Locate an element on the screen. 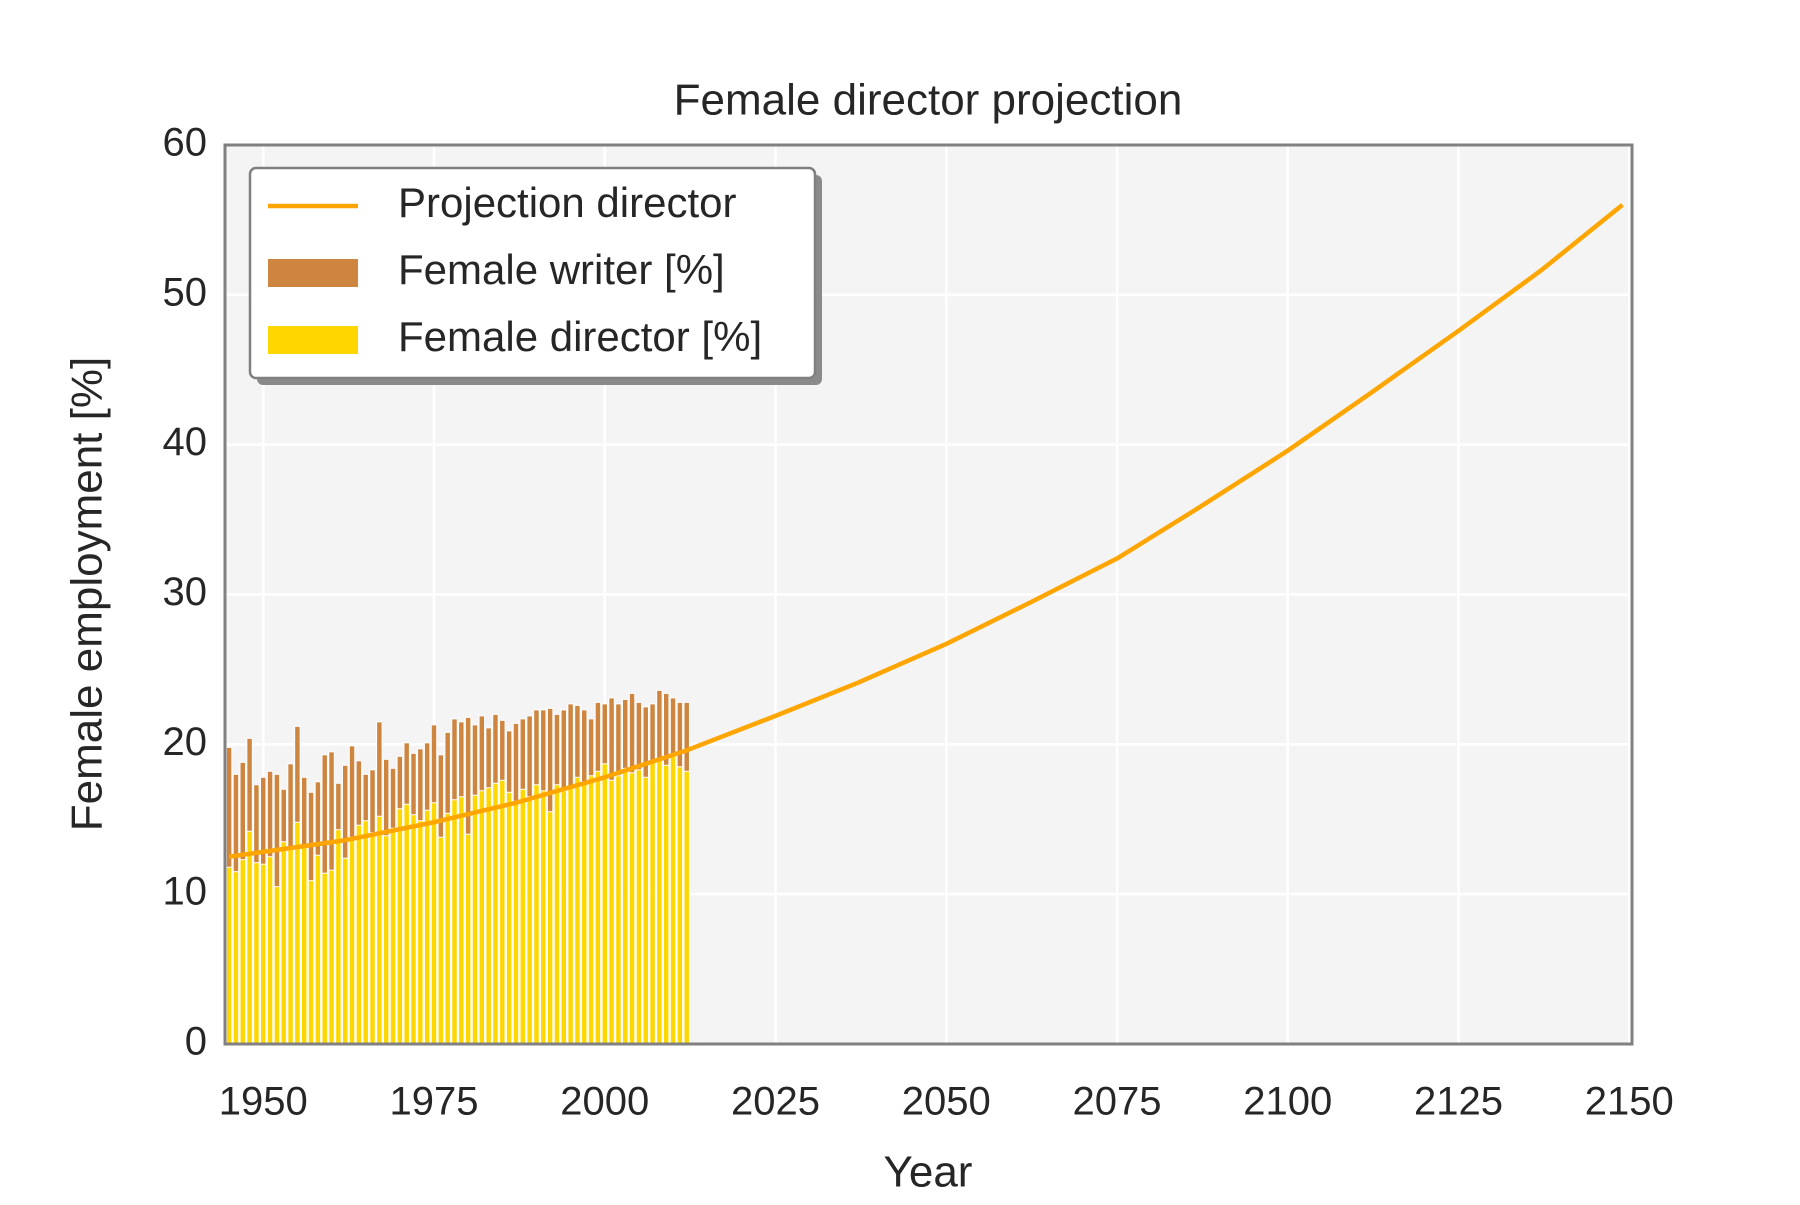 The height and width of the screenshot is (1205, 1800). x-axis-label: Year is located at coordinates (928, 1172).